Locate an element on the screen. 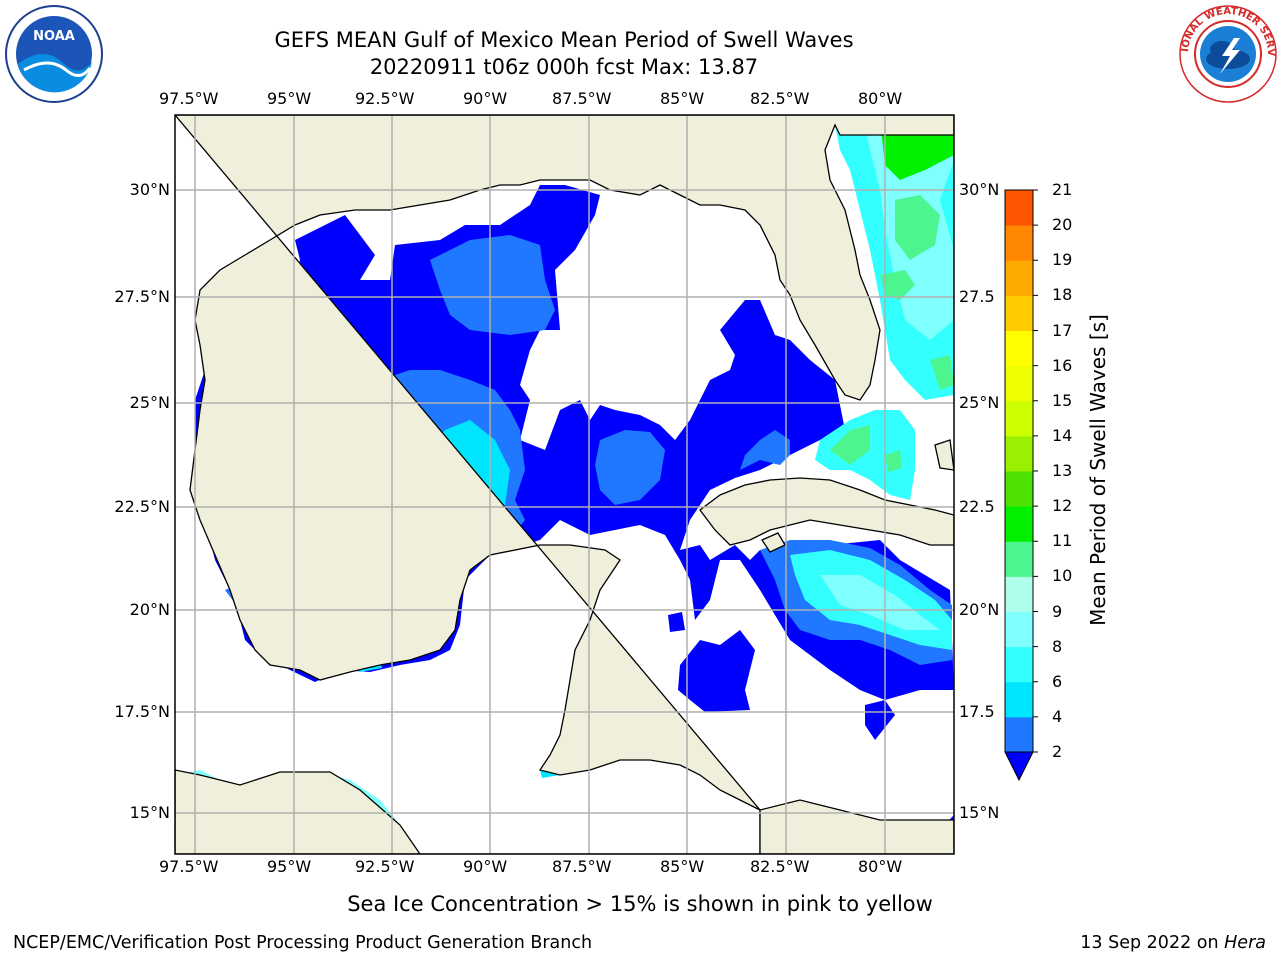 The width and height of the screenshot is (1280, 960). colorbar-label: Mean Period of Swell Waves [s] is located at coordinates (1098, 470).